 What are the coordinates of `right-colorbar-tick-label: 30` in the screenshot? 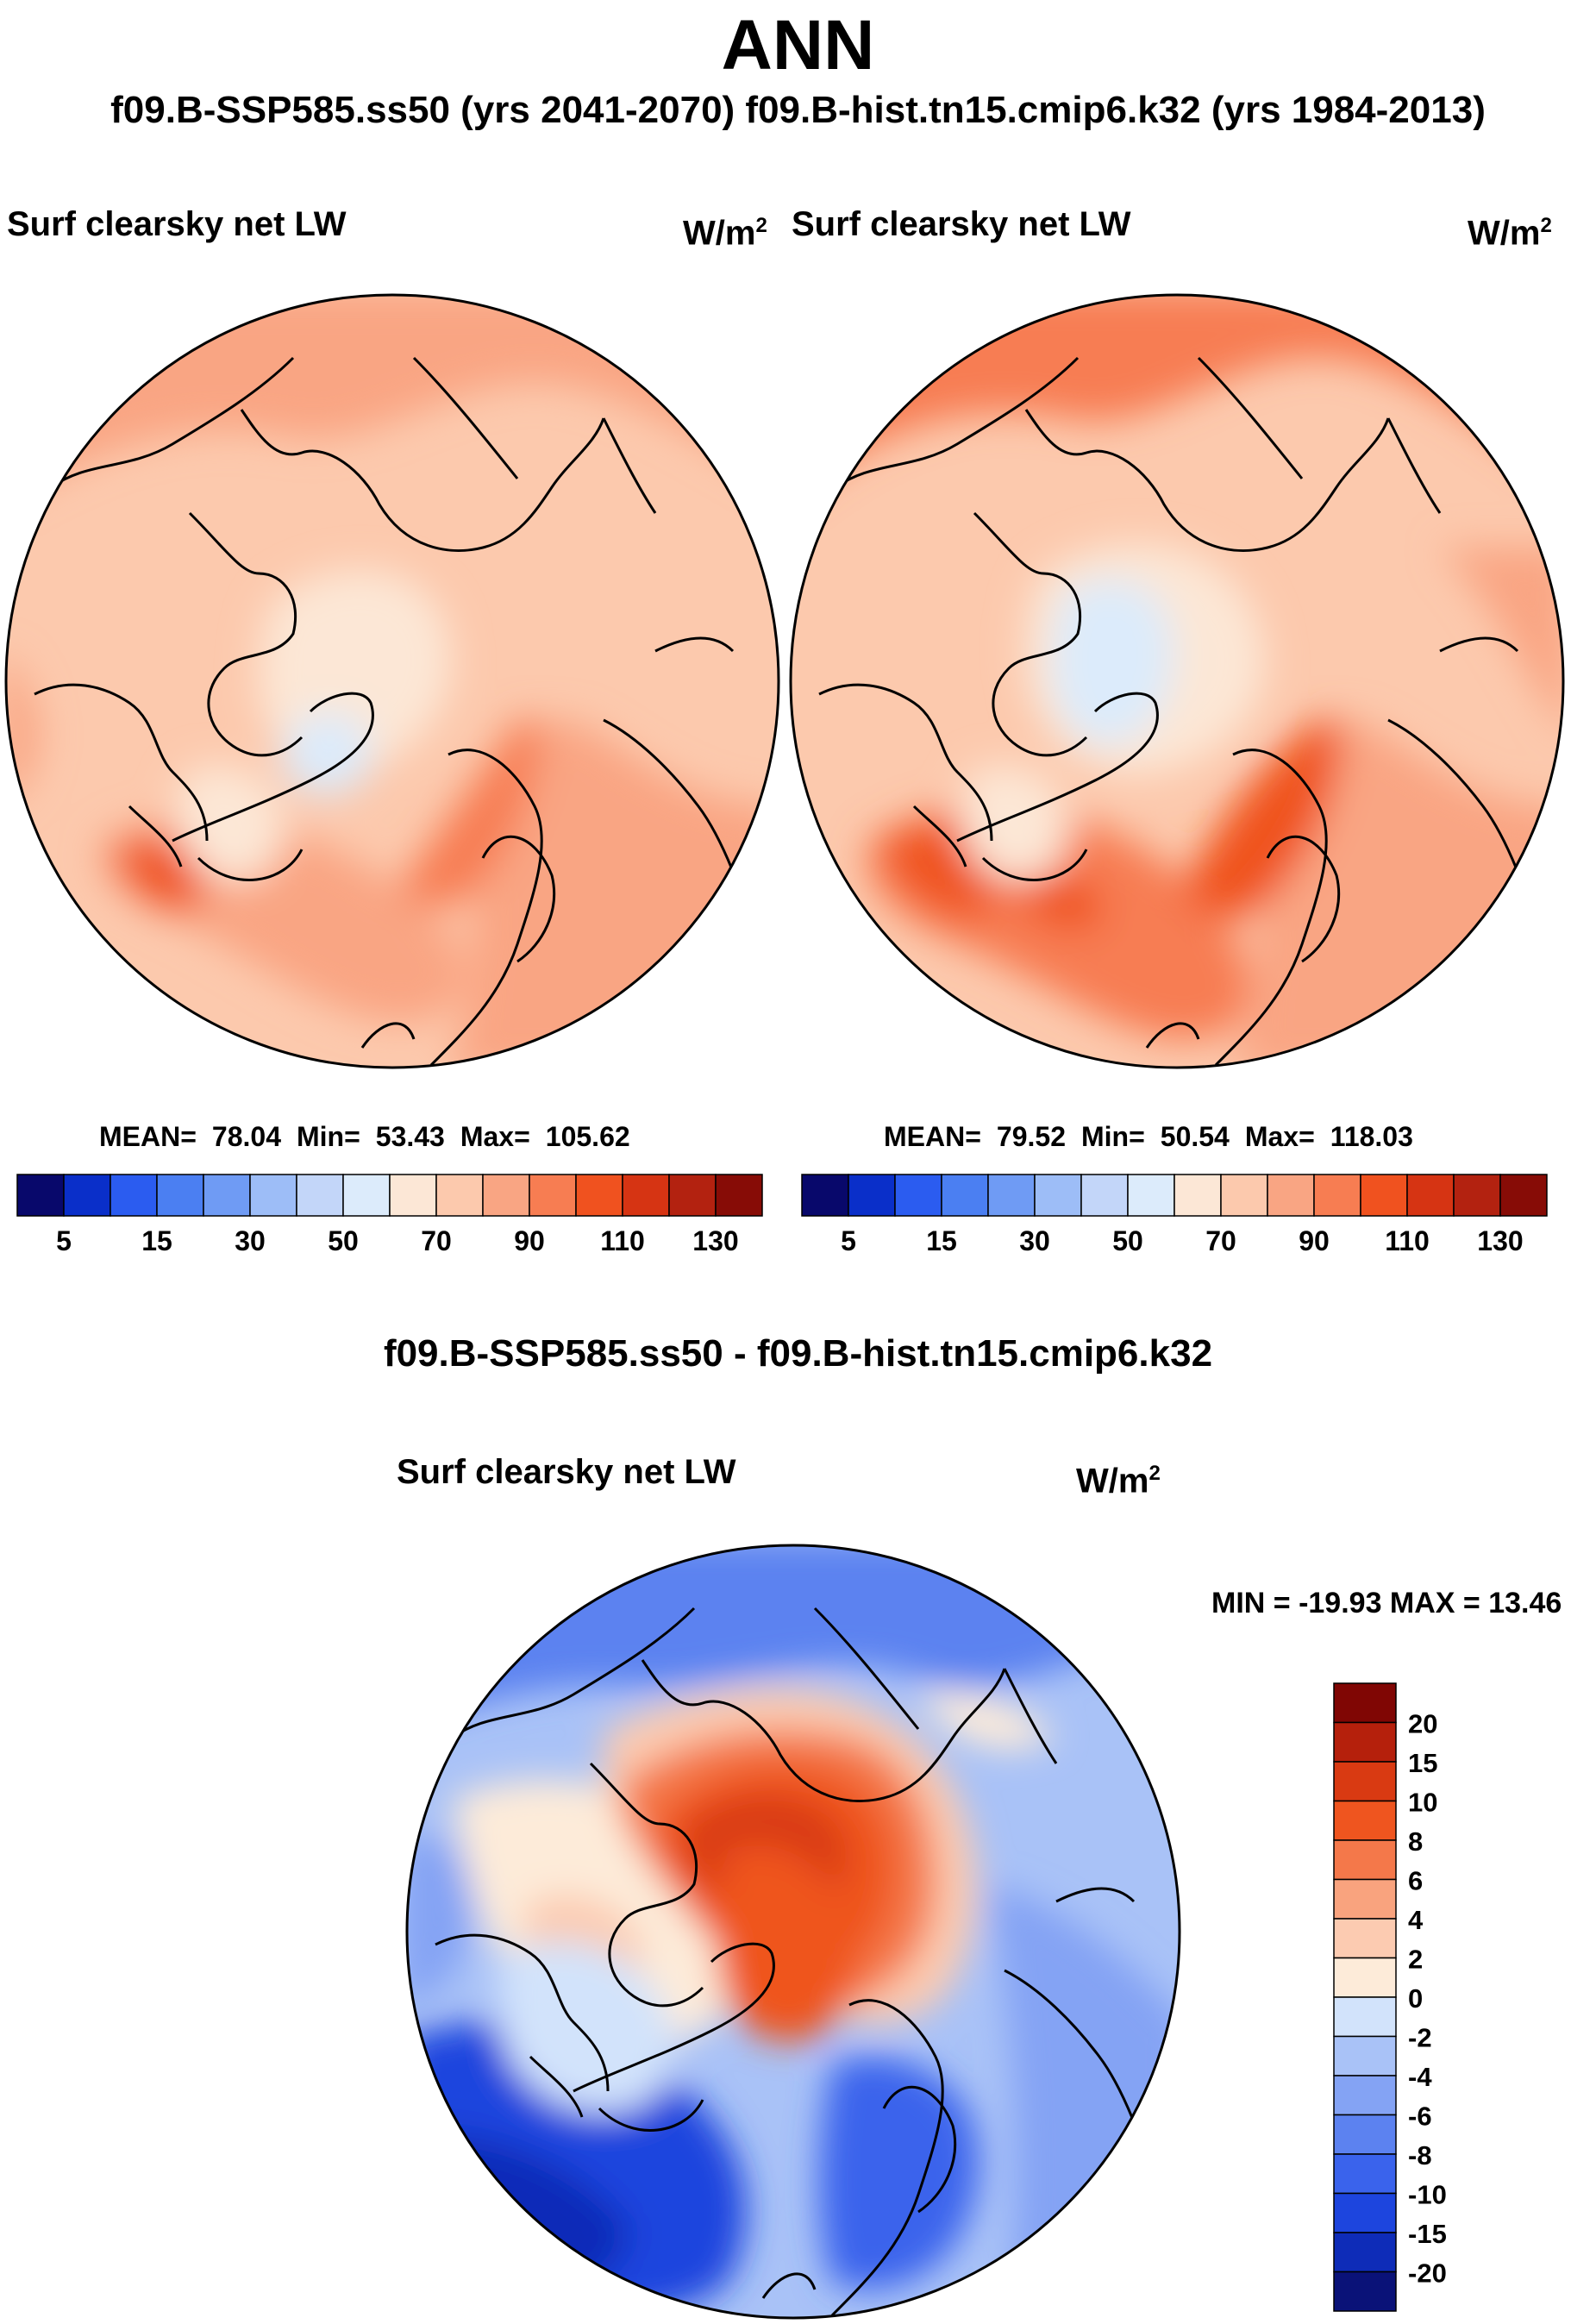 It's located at (1034, 1240).